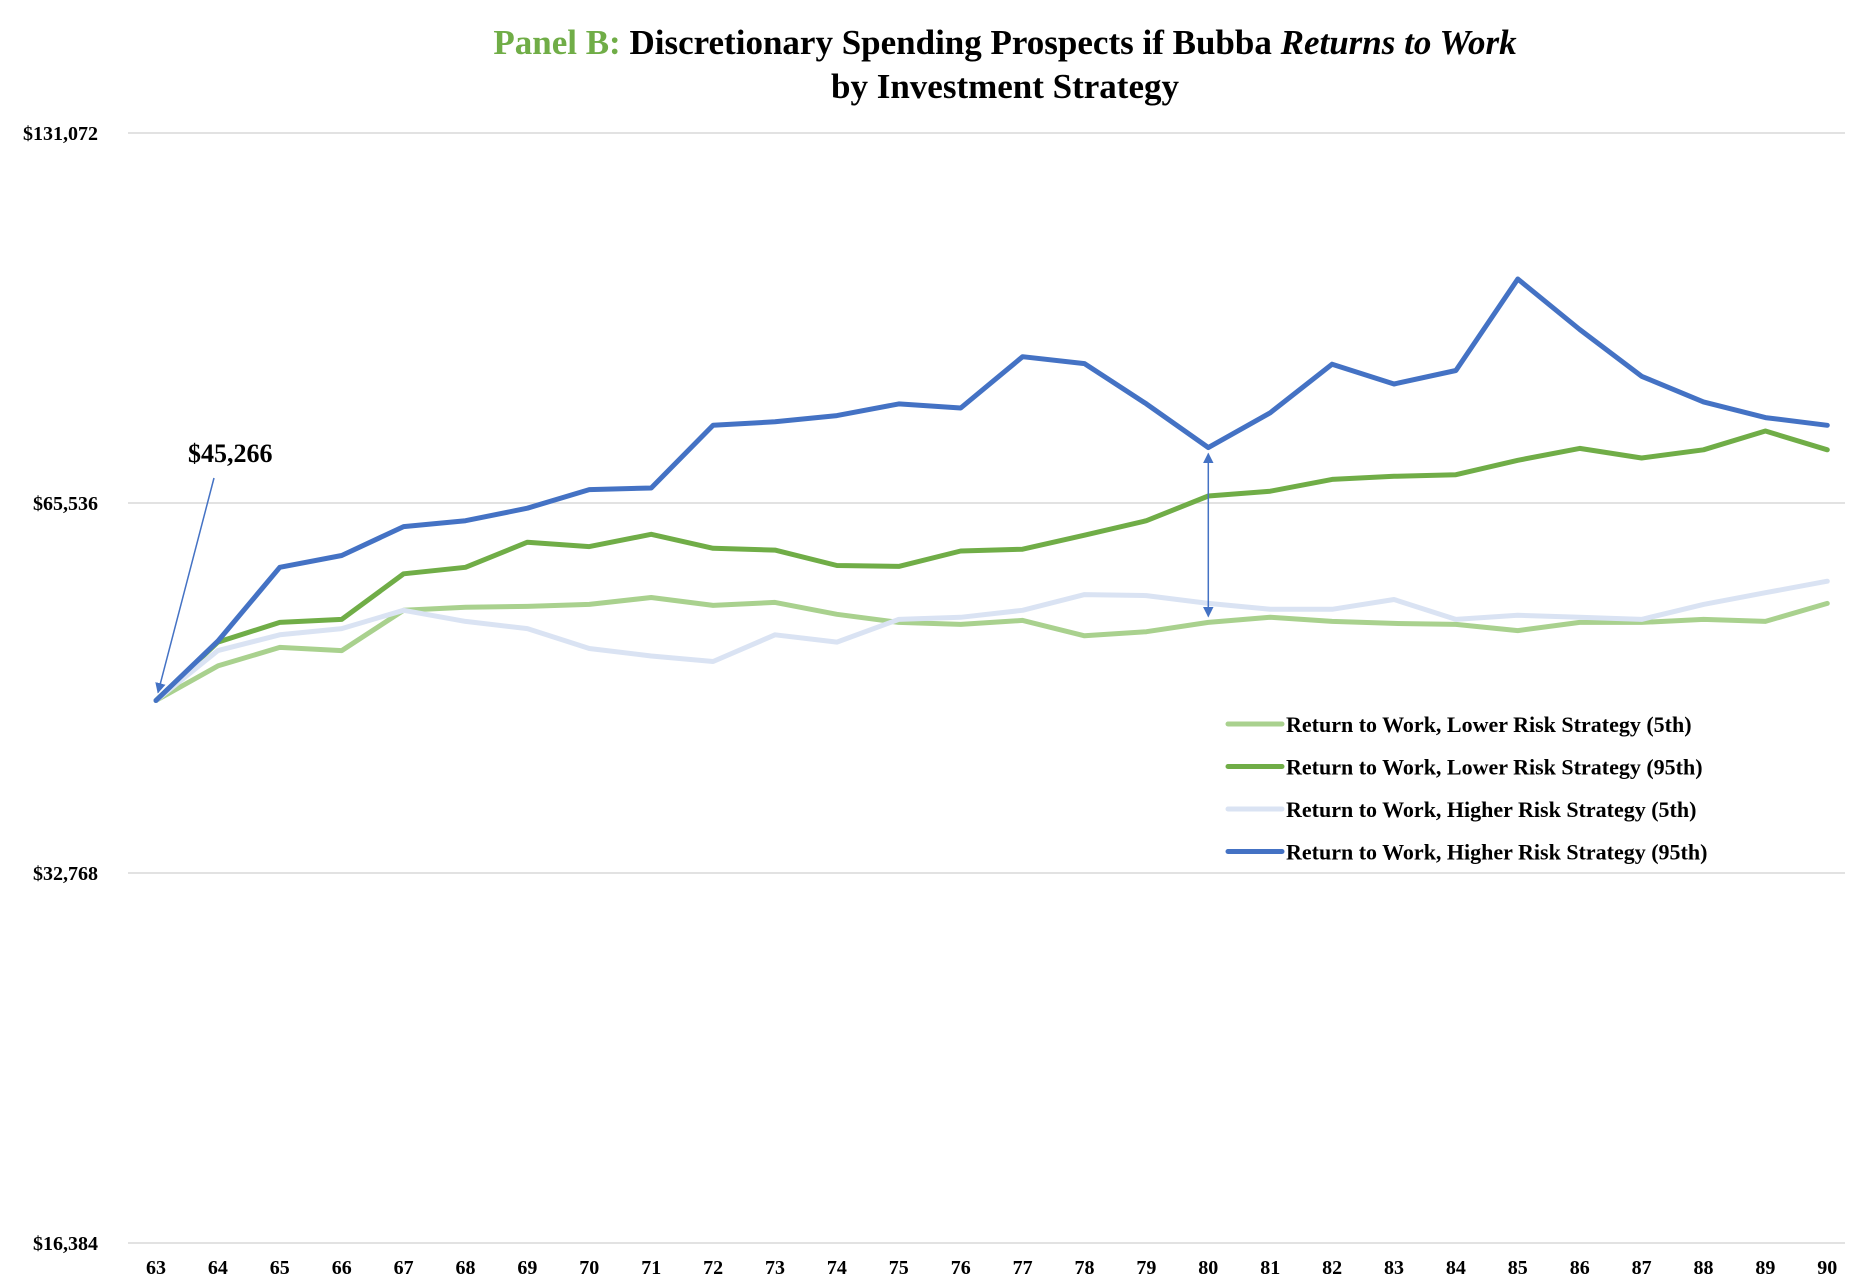 This screenshot has width=1863, height=1288. Describe the element at coordinates (961, 1268) in the screenshot. I see `x-tick-label: 76` at that location.